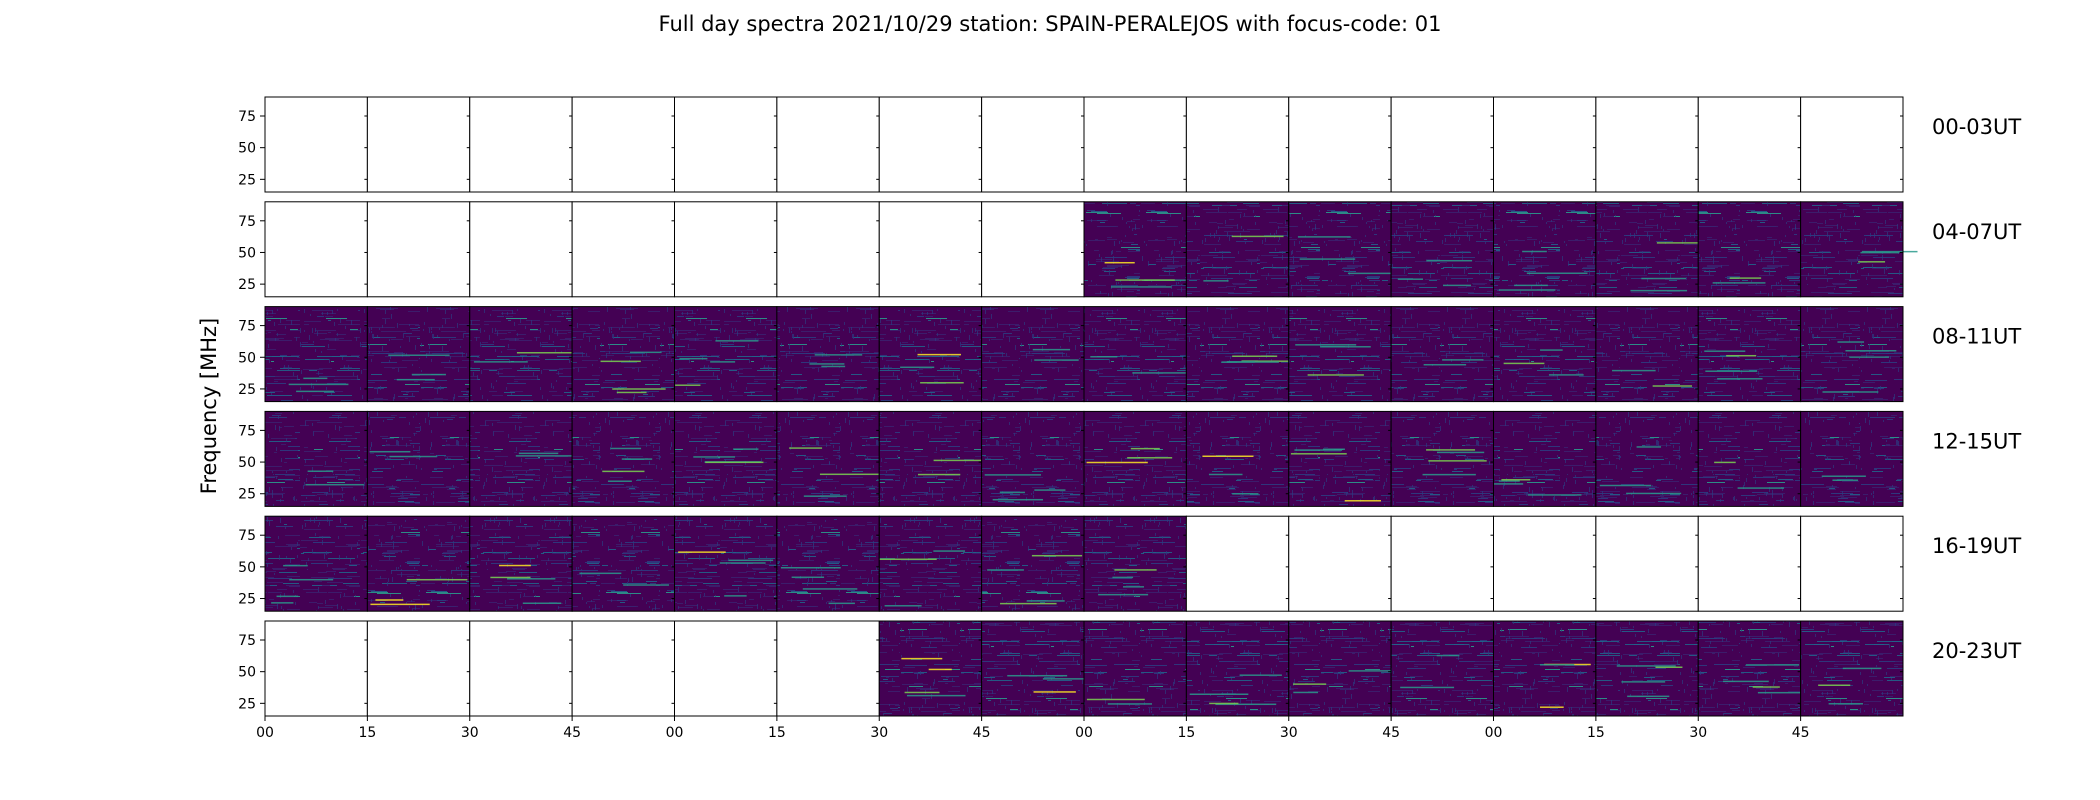  I want to click on x-tick-label: 30, so click(879, 733).